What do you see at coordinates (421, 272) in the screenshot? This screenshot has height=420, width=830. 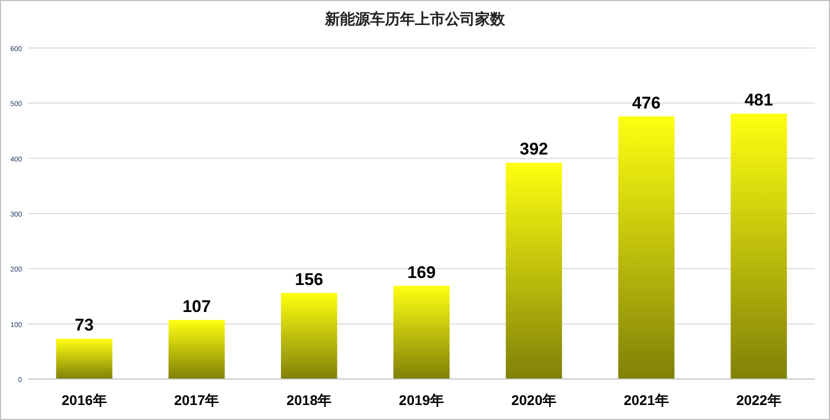 I see `data-label: 169` at bounding box center [421, 272].